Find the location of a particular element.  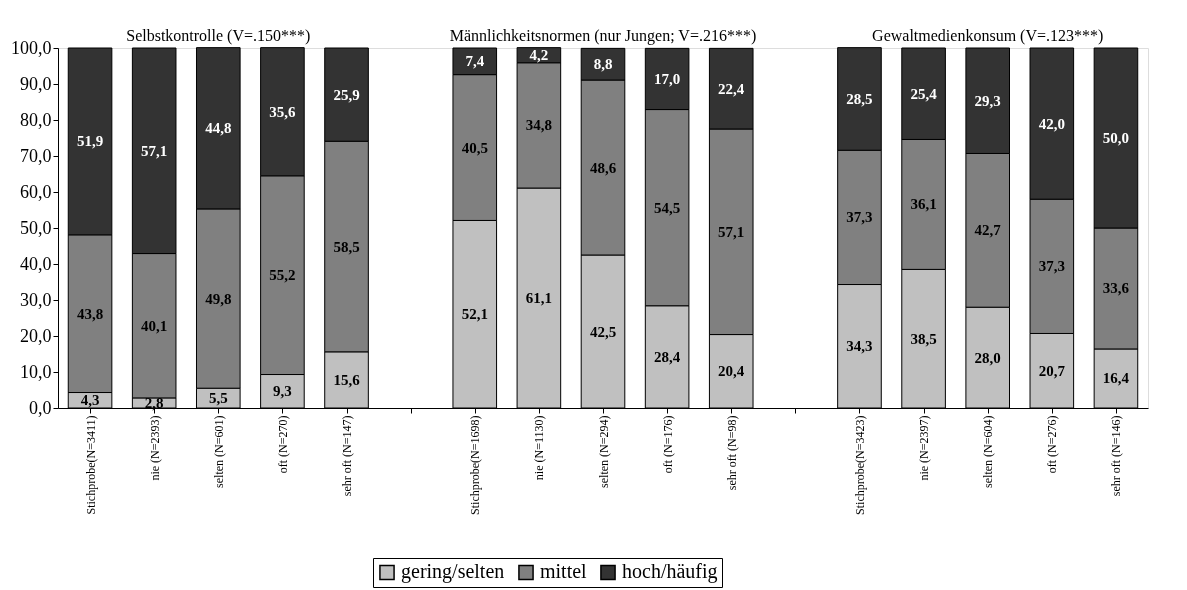

legend-label: hoch/häufig is located at coordinates (670, 572).